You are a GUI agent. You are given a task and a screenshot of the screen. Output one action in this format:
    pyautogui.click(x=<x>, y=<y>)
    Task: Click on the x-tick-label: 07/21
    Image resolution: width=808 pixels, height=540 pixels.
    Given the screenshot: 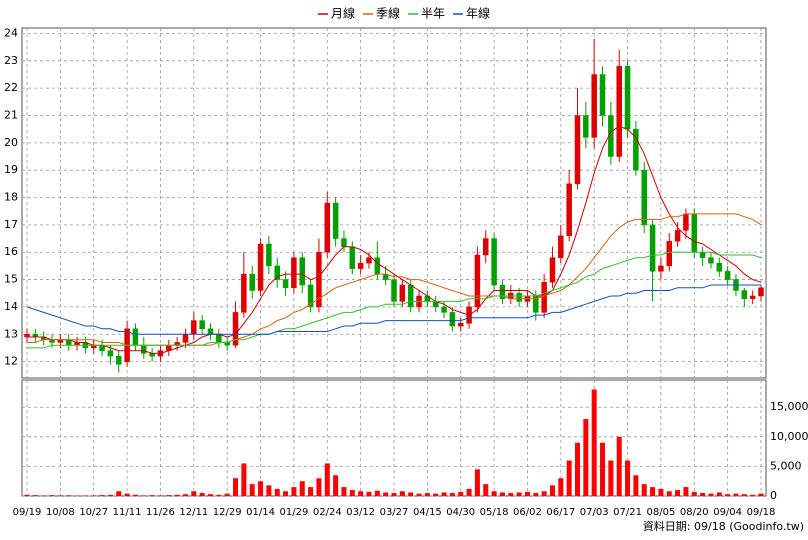 What is the action you would take?
    pyautogui.click(x=627, y=512)
    